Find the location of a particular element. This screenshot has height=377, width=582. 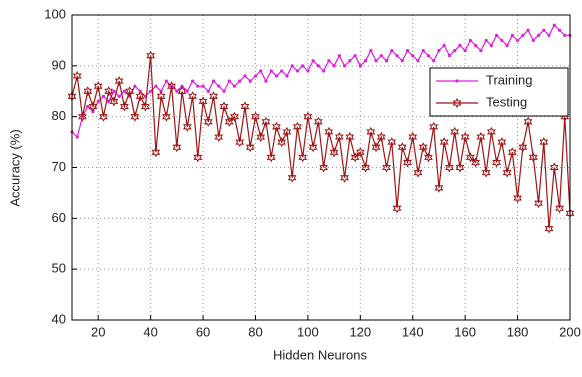

x-tick-label: 80 is located at coordinates (255, 331).